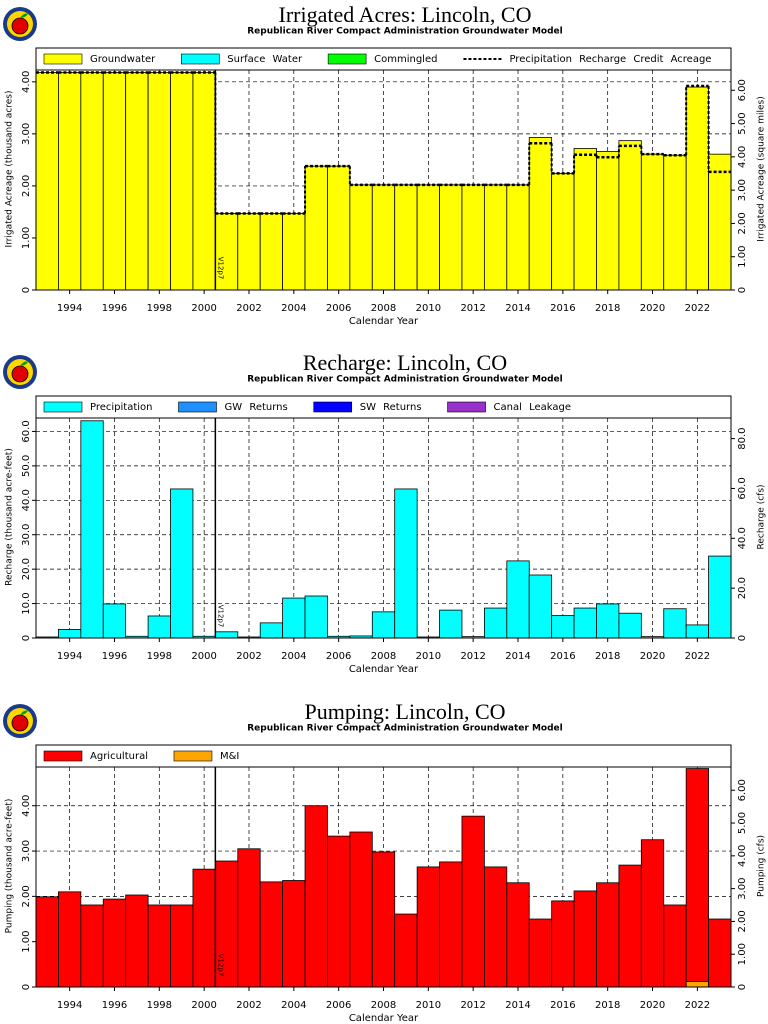 Image resolution: width=768 pixels, height=1024 pixels. I want to click on y-tick-label: 10.0, so click(26, 603).